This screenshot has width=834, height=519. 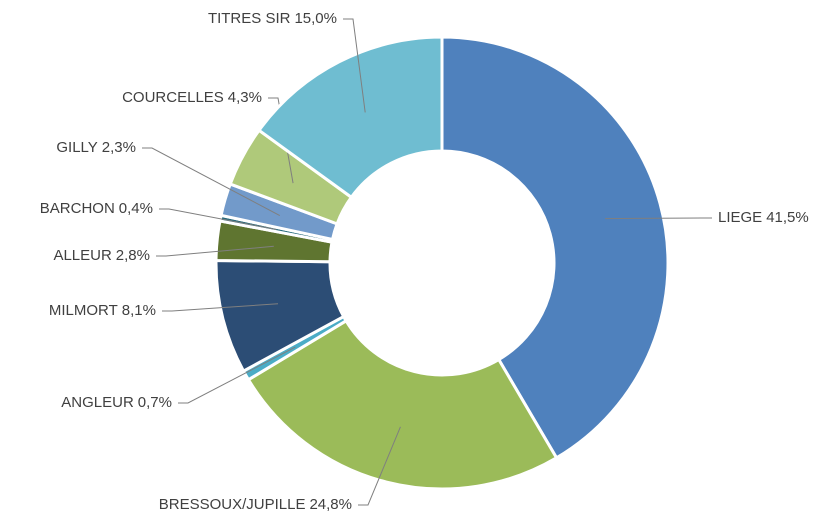 What do you see at coordinates (77, 208) in the screenshot?
I see `label-category: BARCHON` at bounding box center [77, 208].